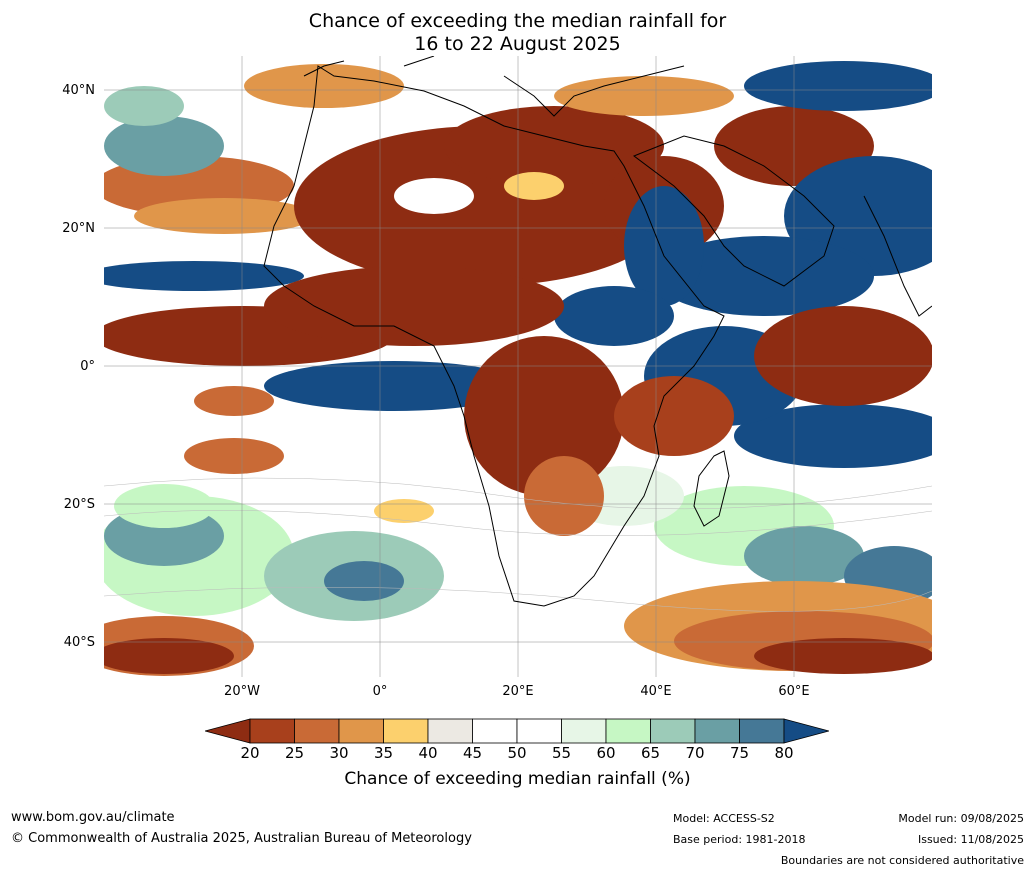 The image size is (1035, 873). What do you see at coordinates (250, 753) in the screenshot?
I see `colorbar-tick: 20` at bounding box center [250, 753].